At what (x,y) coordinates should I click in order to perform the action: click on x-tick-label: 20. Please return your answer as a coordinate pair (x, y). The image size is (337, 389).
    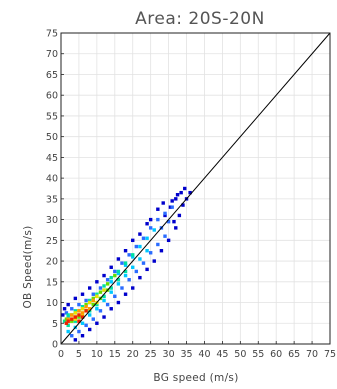
    Looking at the image, I should click on (133, 354).